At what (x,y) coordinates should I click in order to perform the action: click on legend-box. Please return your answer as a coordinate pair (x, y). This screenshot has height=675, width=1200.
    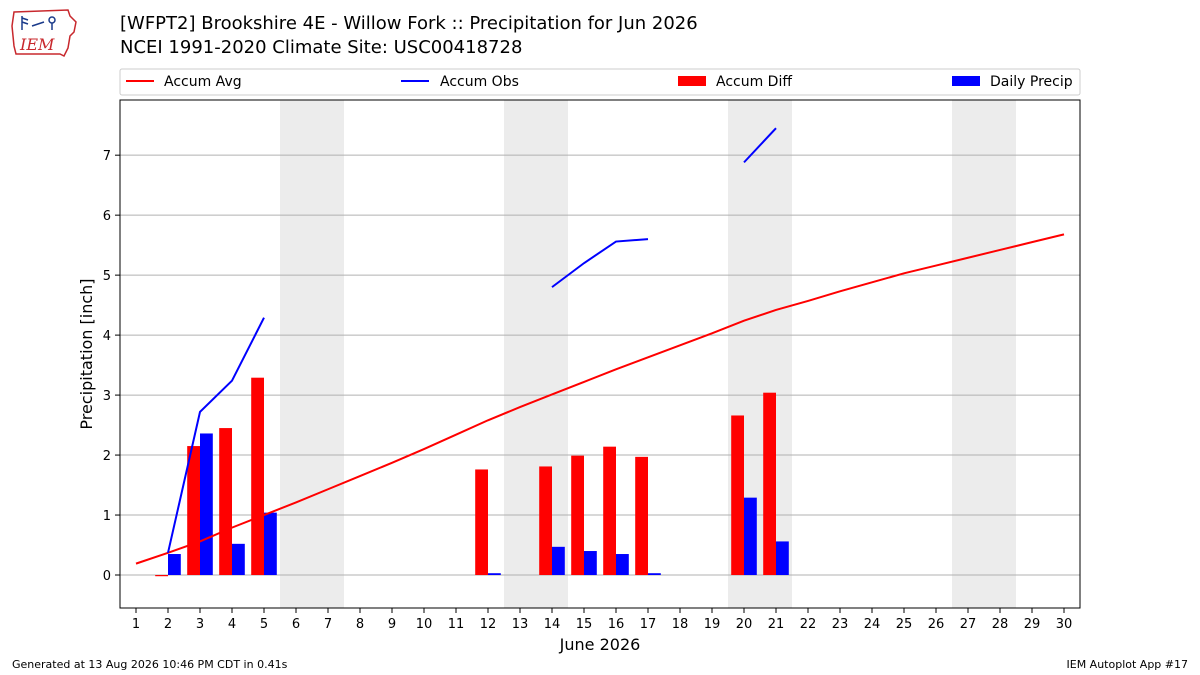
    Looking at the image, I should click on (600, 82).